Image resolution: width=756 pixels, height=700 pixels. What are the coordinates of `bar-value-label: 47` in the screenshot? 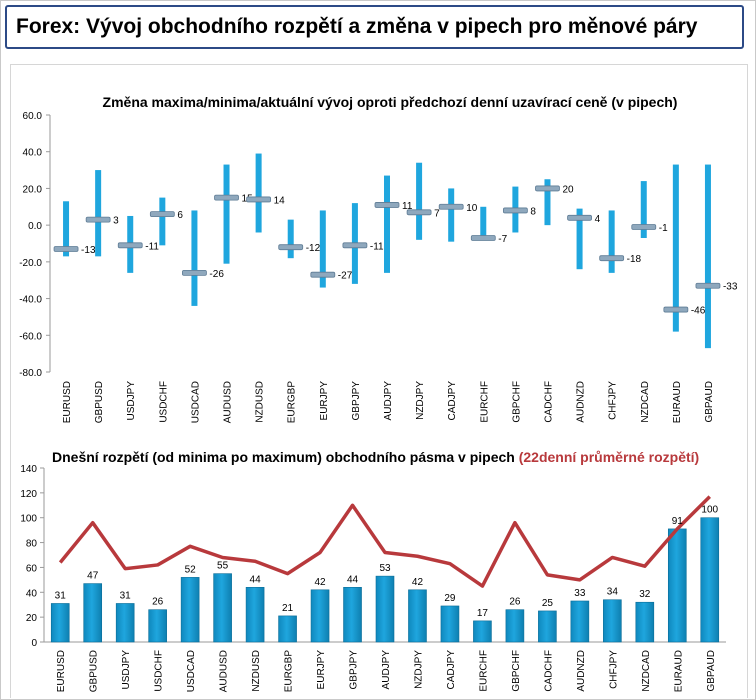 It's located at (93, 576).